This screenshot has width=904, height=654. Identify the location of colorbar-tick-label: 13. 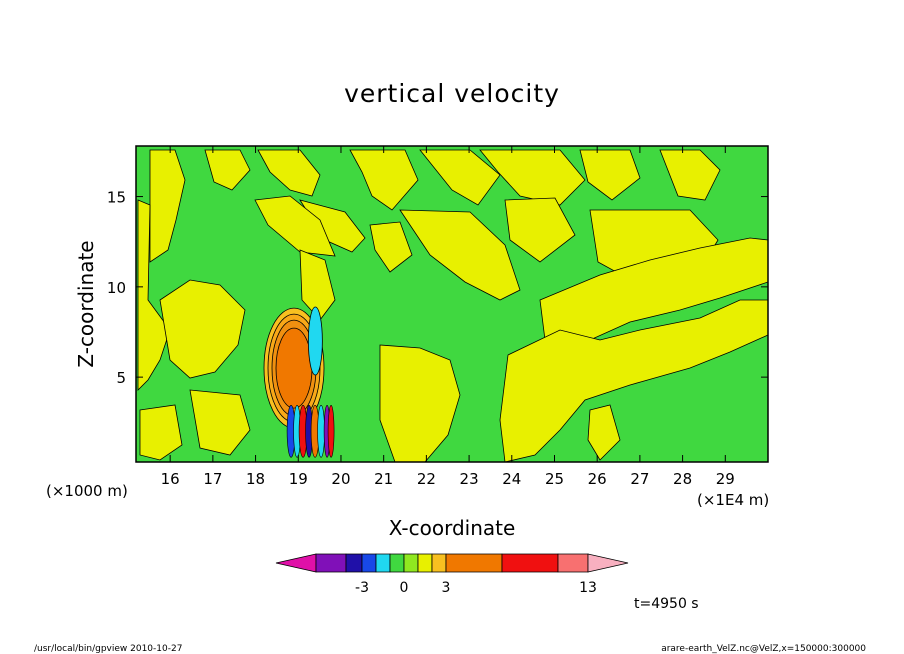
(588, 588).